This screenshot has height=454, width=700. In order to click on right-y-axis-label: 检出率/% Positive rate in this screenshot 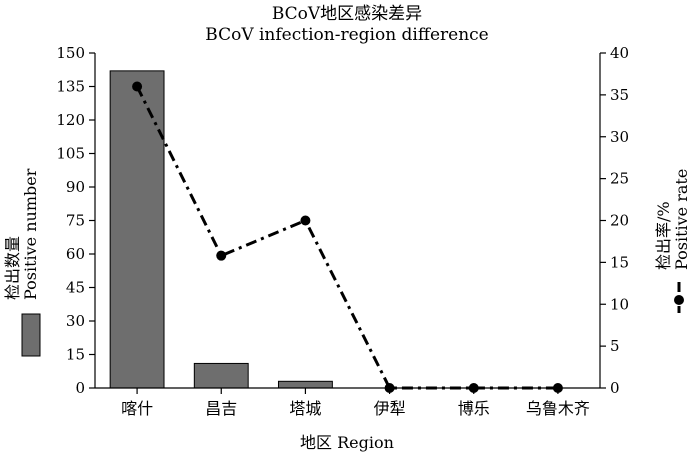, I will do `click(672, 219)`.